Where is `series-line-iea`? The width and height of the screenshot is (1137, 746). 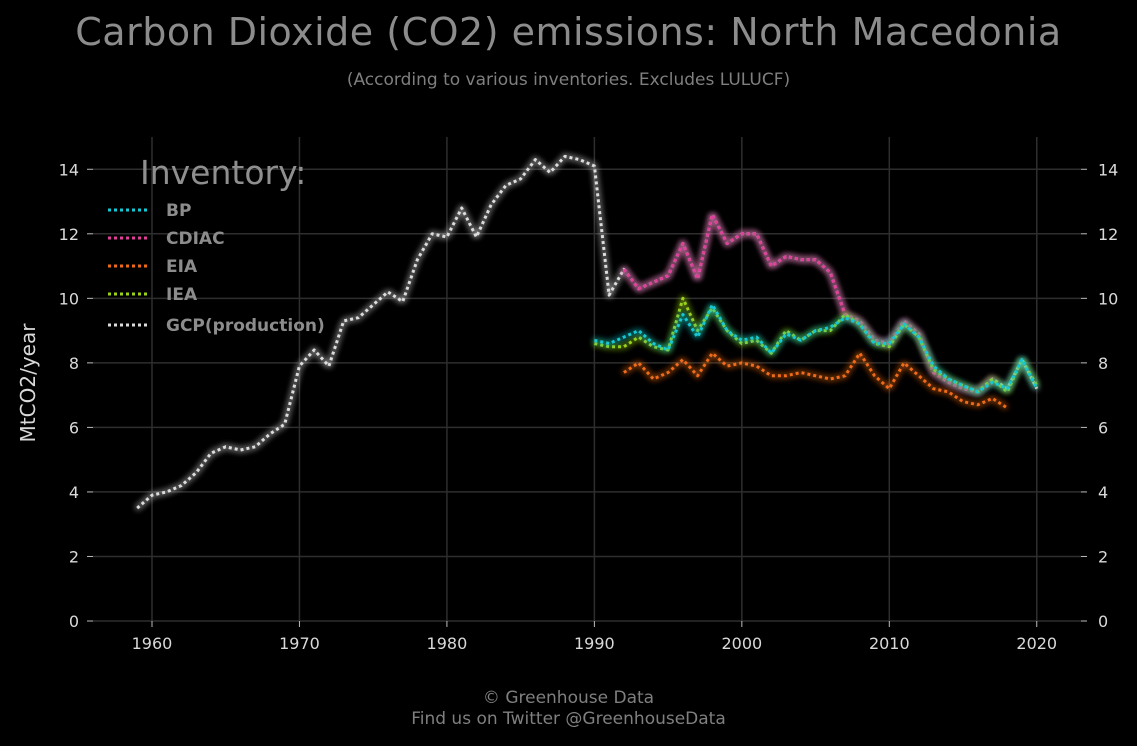
series-line-iea is located at coordinates (816, 345).